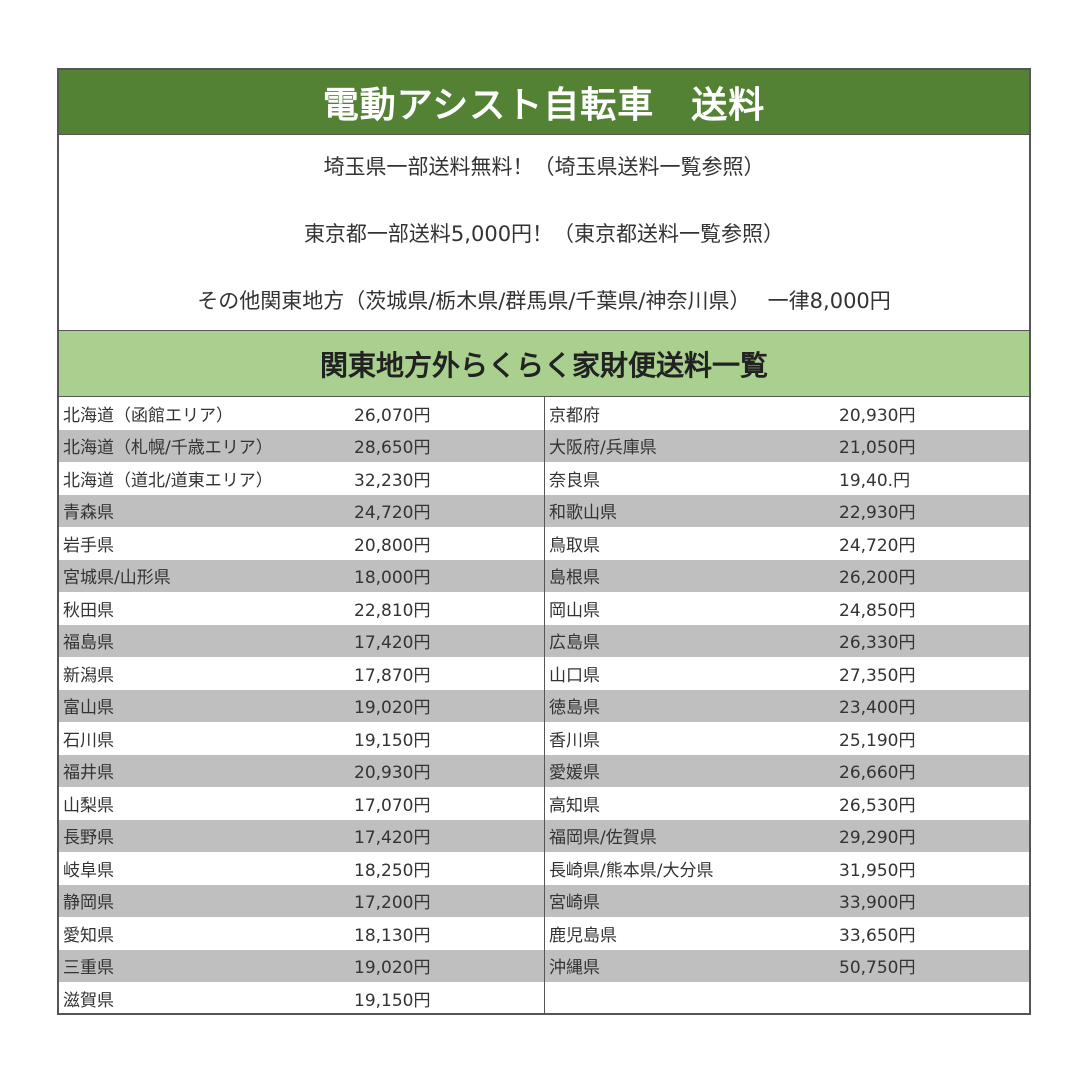 This screenshot has height=1080, width=1080. What do you see at coordinates (631, 870) in the screenshot?
I see `region-name: 長崎県/熊本県/大分県` at bounding box center [631, 870].